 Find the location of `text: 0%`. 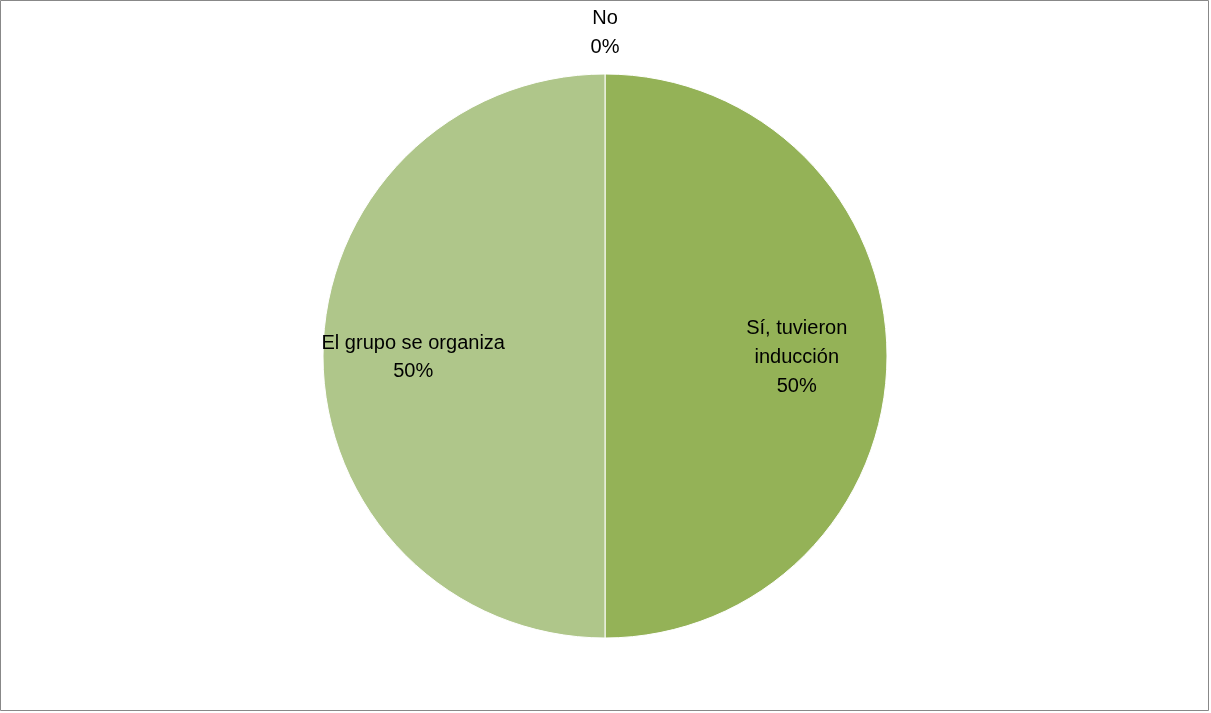

text: 0% is located at coordinates (605, 46).